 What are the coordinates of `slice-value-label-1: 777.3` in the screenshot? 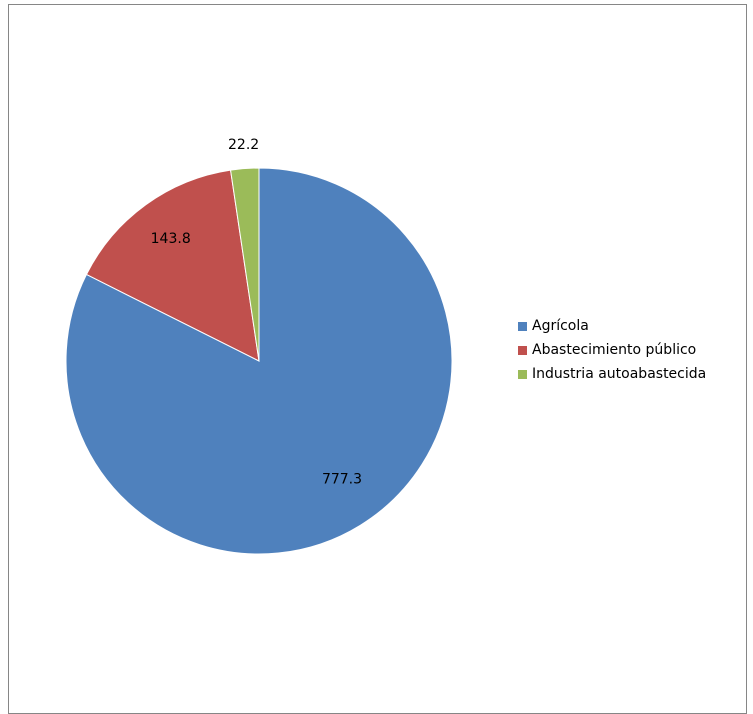 It's located at (342, 479).